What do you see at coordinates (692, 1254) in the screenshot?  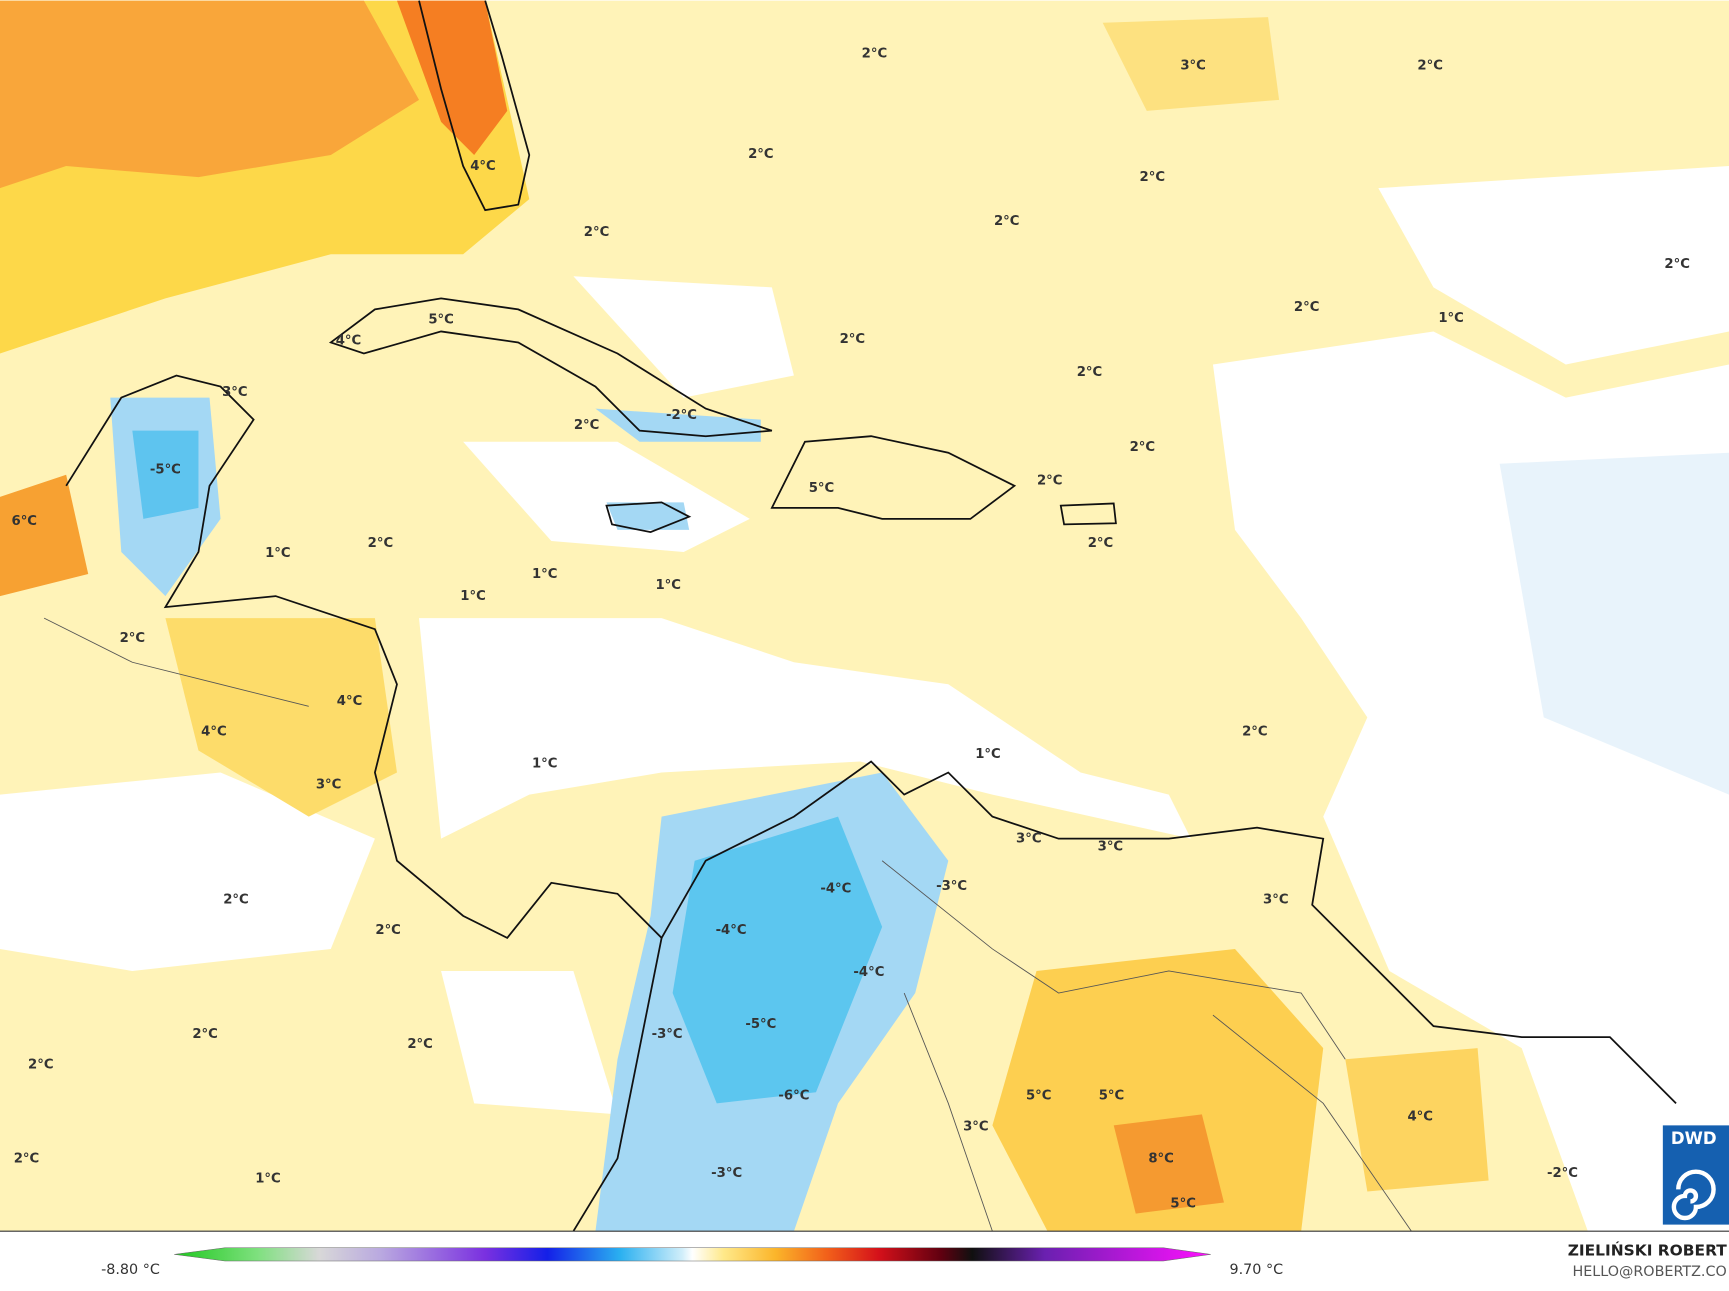 I see `colorbar-scale` at bounding box center [692, 1254].